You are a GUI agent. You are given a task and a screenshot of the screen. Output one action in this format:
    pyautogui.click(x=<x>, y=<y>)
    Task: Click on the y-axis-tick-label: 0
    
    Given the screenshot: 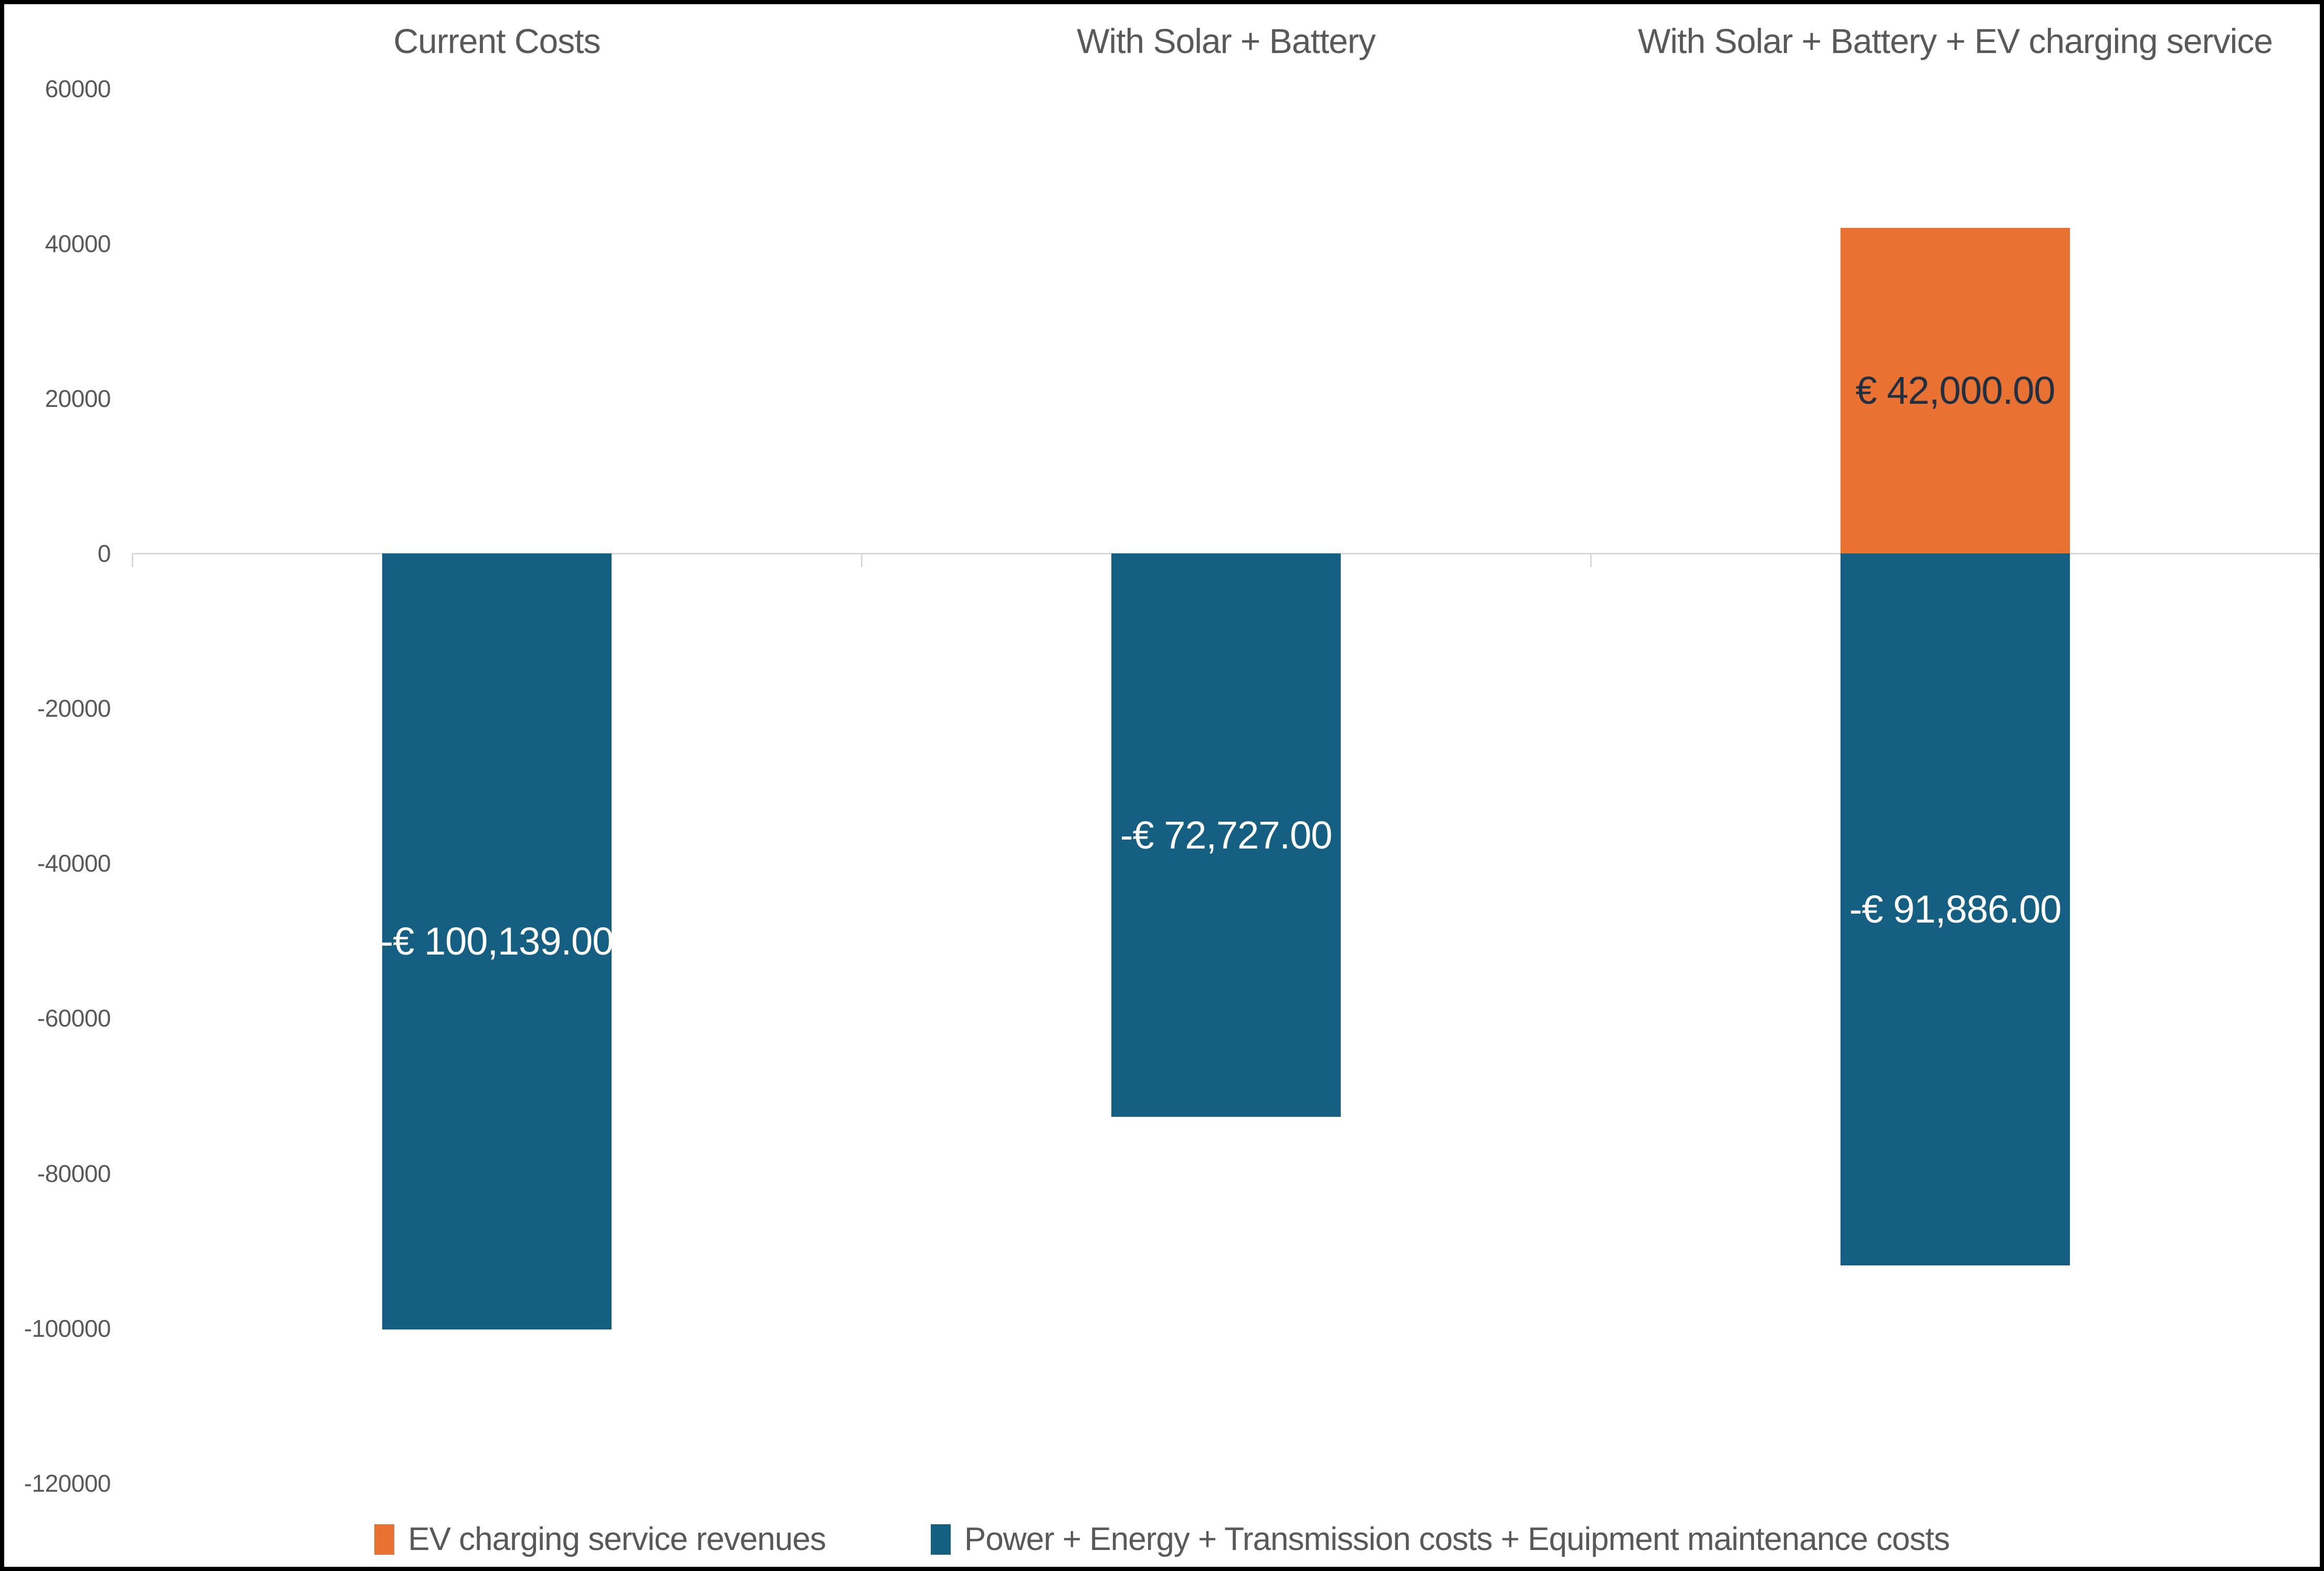 What is the action you would take?
    pyautogui.click(x=104, y=553)
    